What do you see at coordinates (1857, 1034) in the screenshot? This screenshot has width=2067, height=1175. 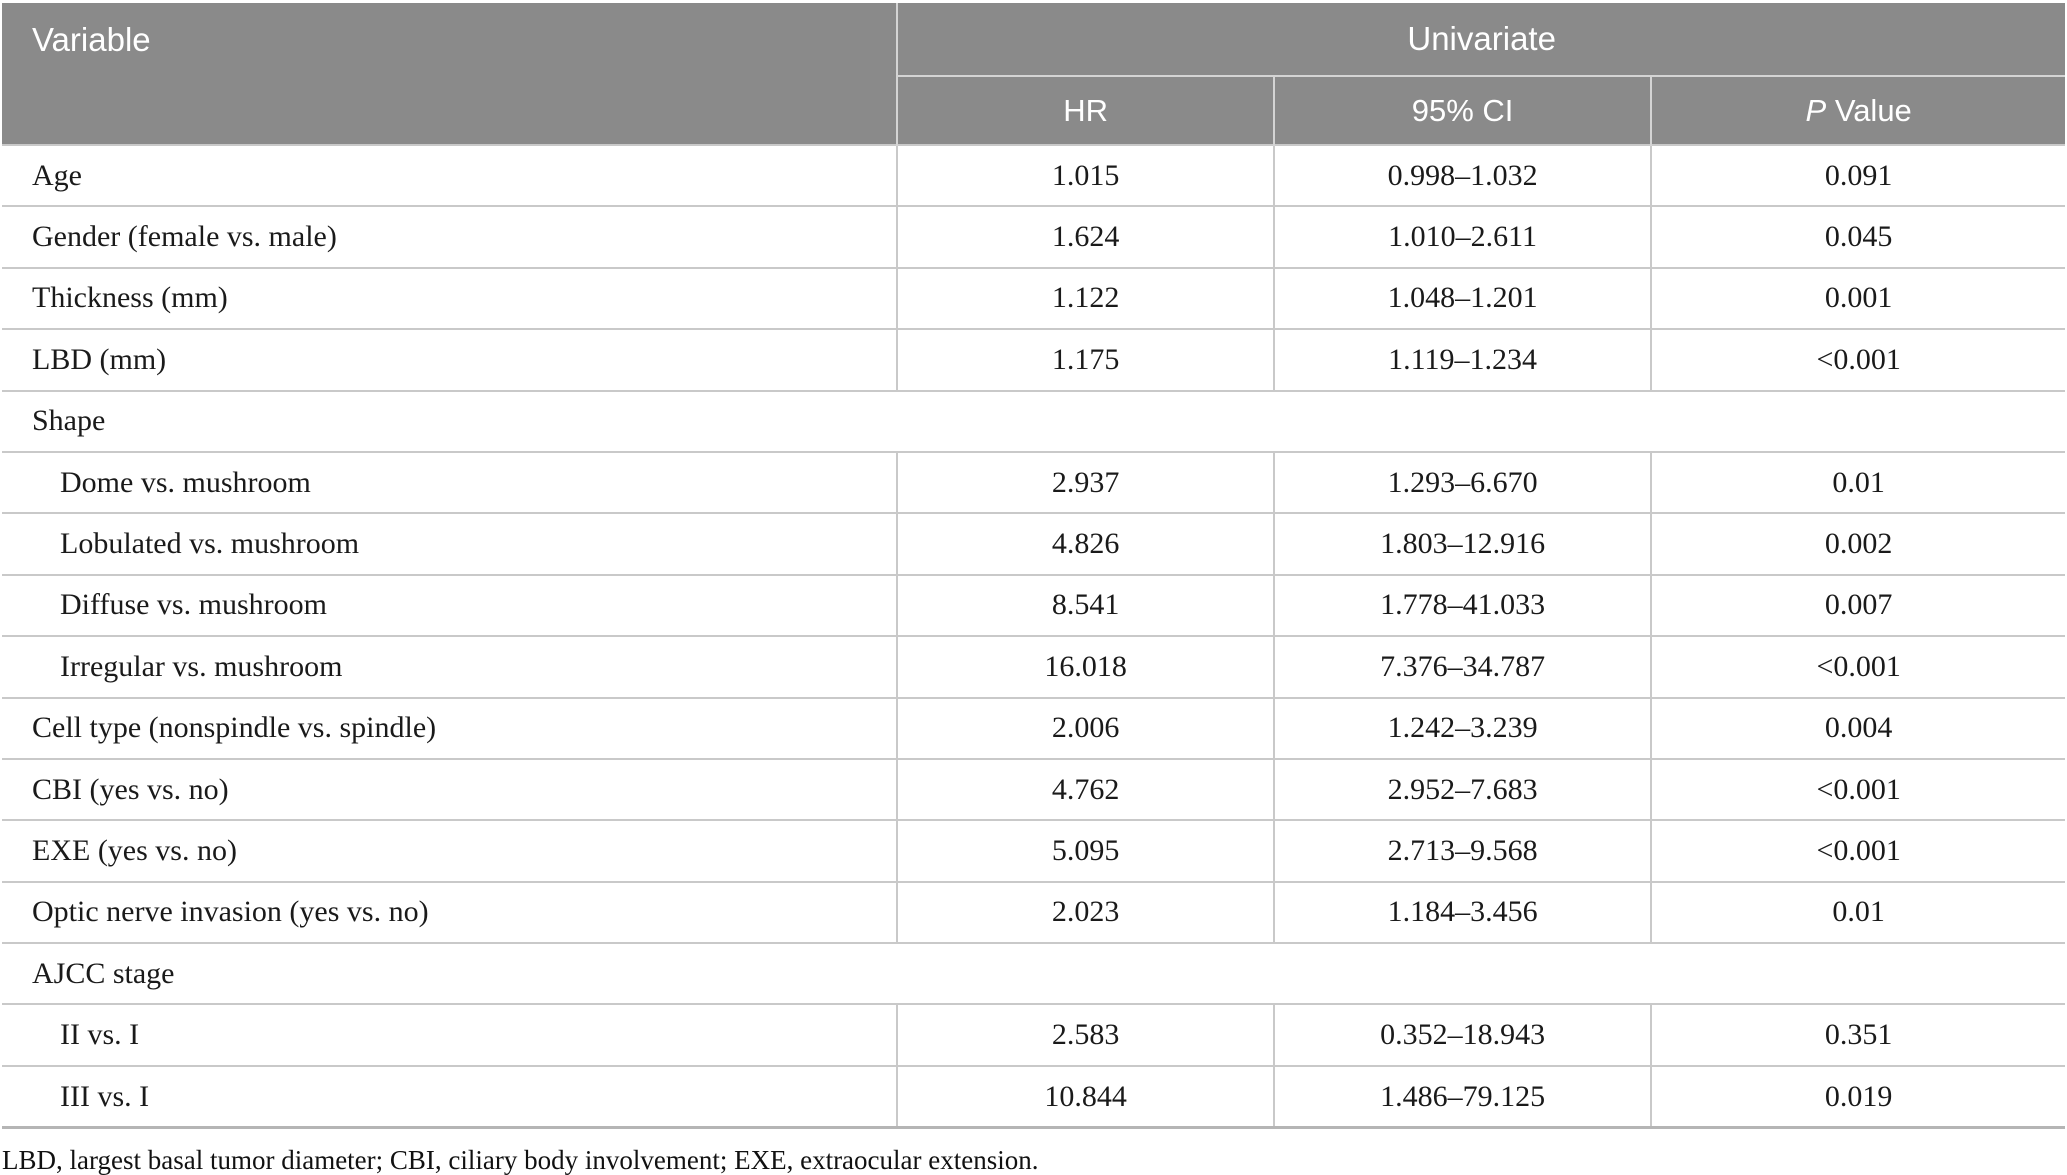 I see `pvalue-cell: 0.351` at bounding box center [1857, 1034].